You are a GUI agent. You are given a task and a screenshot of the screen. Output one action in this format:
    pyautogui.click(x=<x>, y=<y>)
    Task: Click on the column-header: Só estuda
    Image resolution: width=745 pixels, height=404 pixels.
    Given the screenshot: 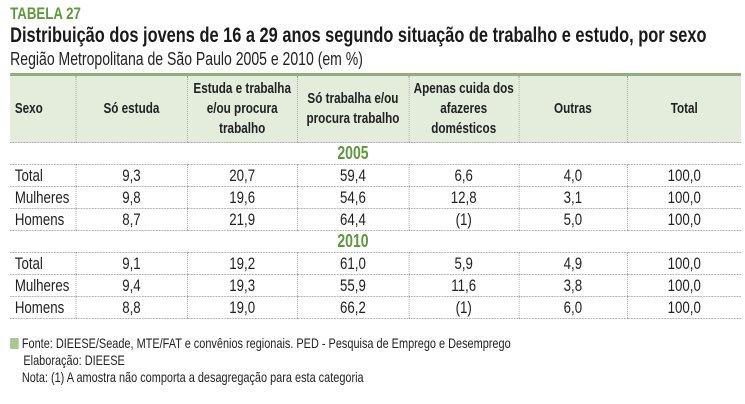 What is the action you would take?
    pyautogui.click(x=131, y=108)
    